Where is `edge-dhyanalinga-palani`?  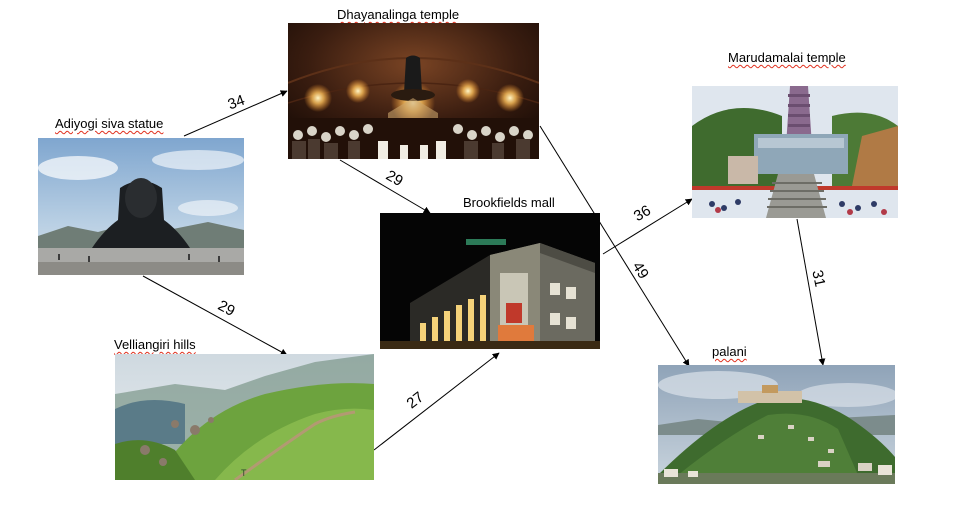
edge-dhyanalinga-palani is located at coordinates (614, 246).